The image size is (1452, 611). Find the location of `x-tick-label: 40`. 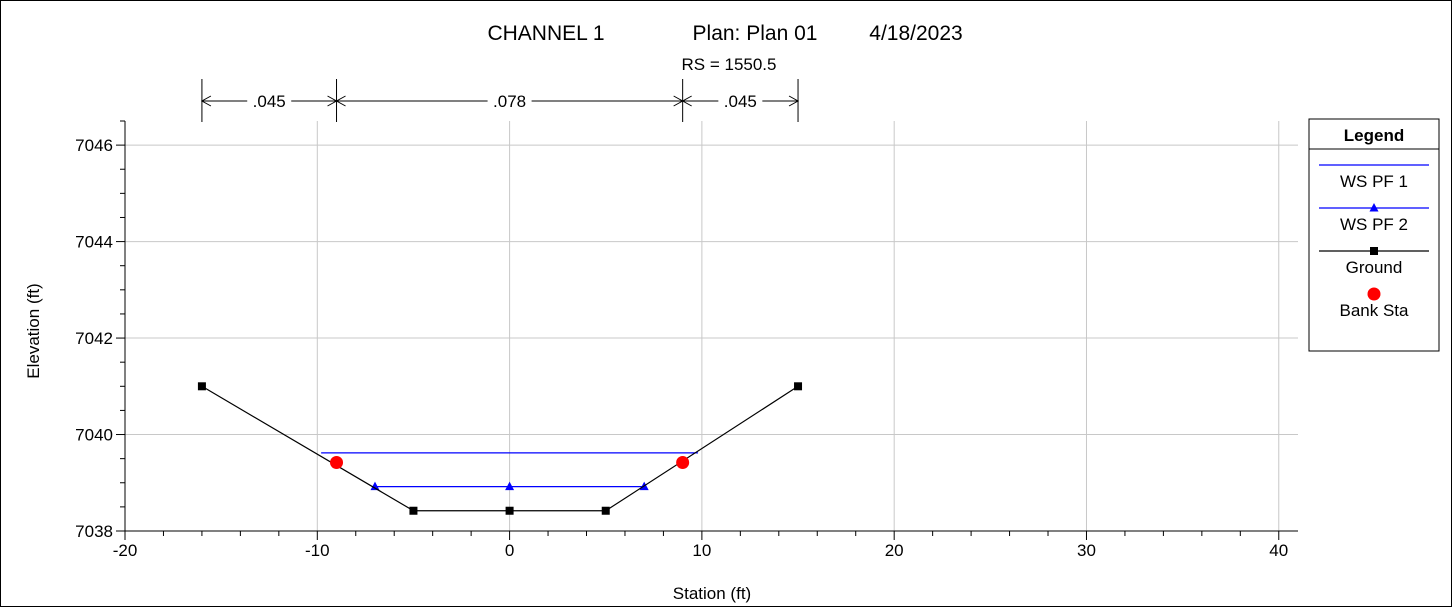

x-tick-label: 40 is located at coordinates (1278, 550).